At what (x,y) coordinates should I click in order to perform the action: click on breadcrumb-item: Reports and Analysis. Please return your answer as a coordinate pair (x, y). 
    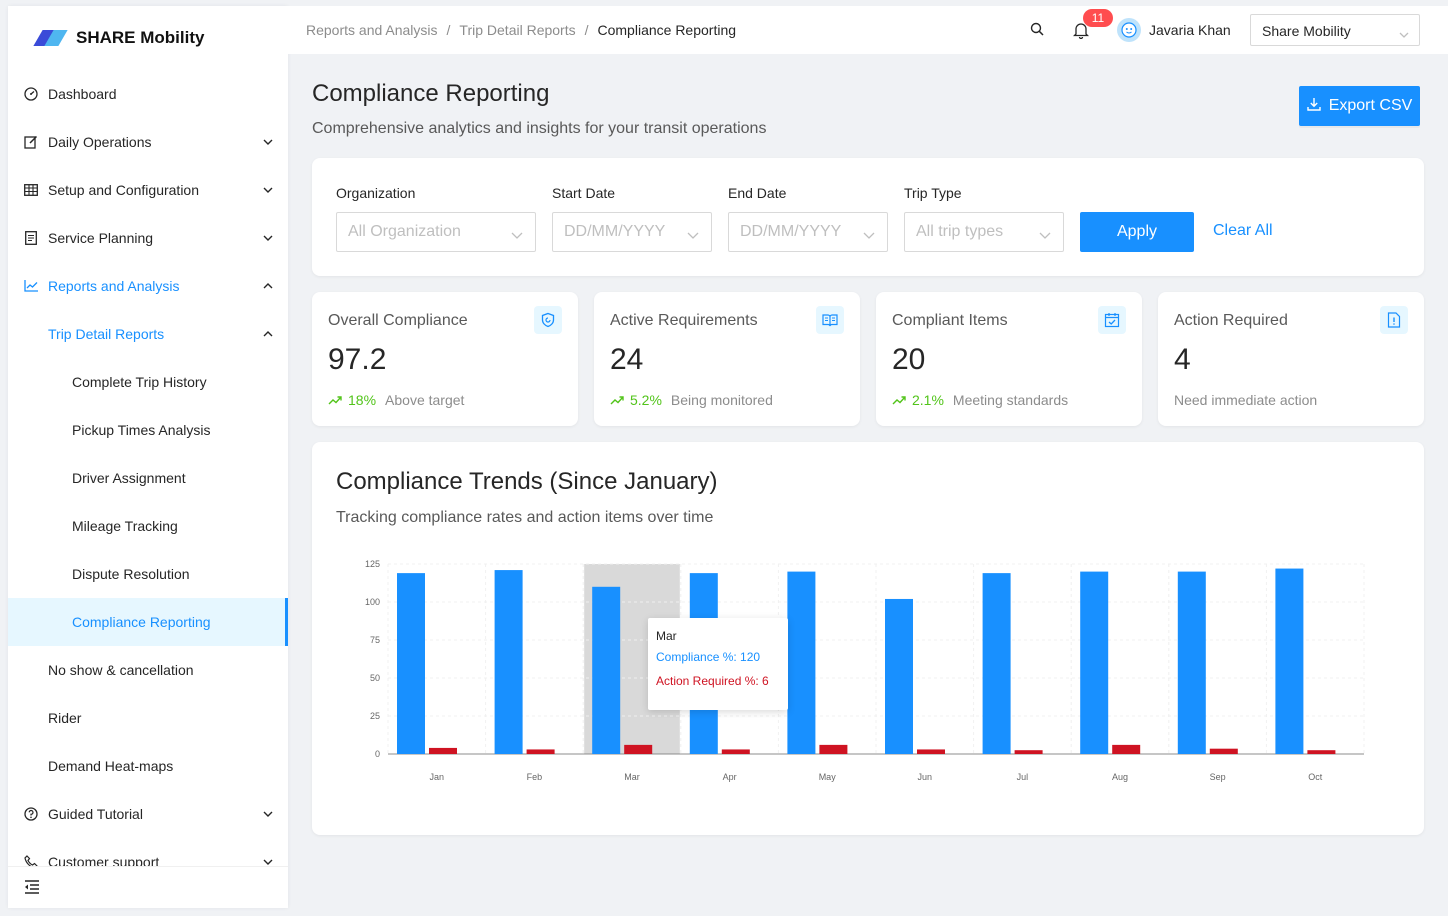
    Looking at the image, I should click on (372, 30).